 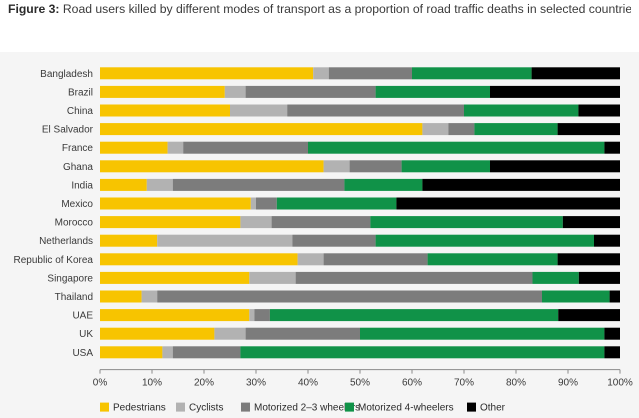 I want to click on bar-el-salvador-other, so click(x=588, y=129).